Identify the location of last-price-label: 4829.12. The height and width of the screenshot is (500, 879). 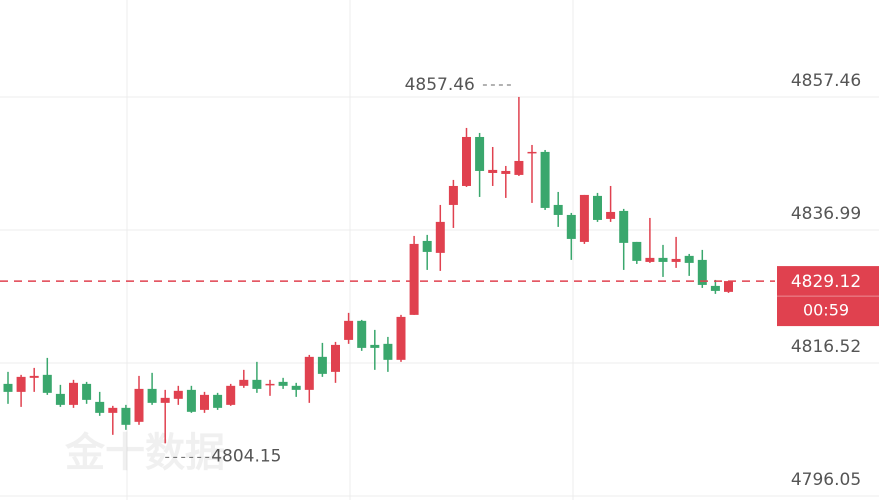
(826, 282).